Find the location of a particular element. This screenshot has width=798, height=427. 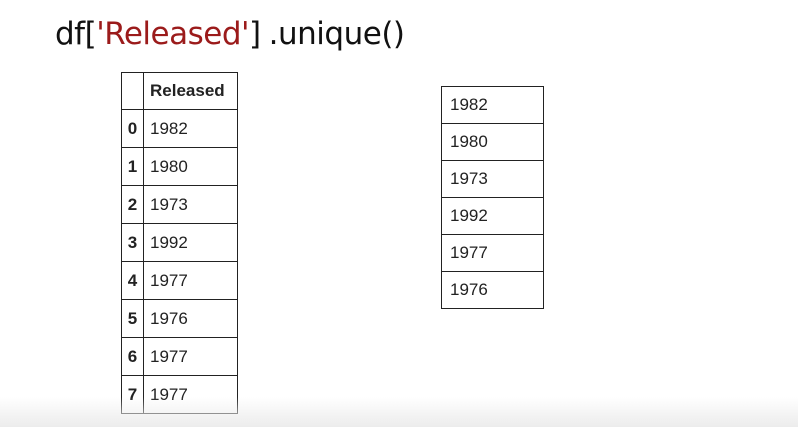

row-value: 1973 is located at coordinates (190, 204).